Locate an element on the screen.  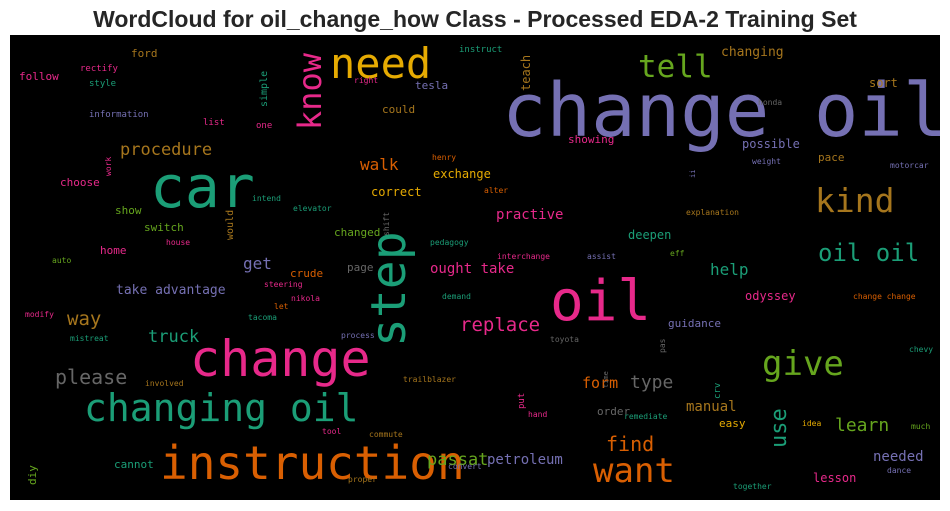
word-passat: passat is located at coordinates (457, 460).